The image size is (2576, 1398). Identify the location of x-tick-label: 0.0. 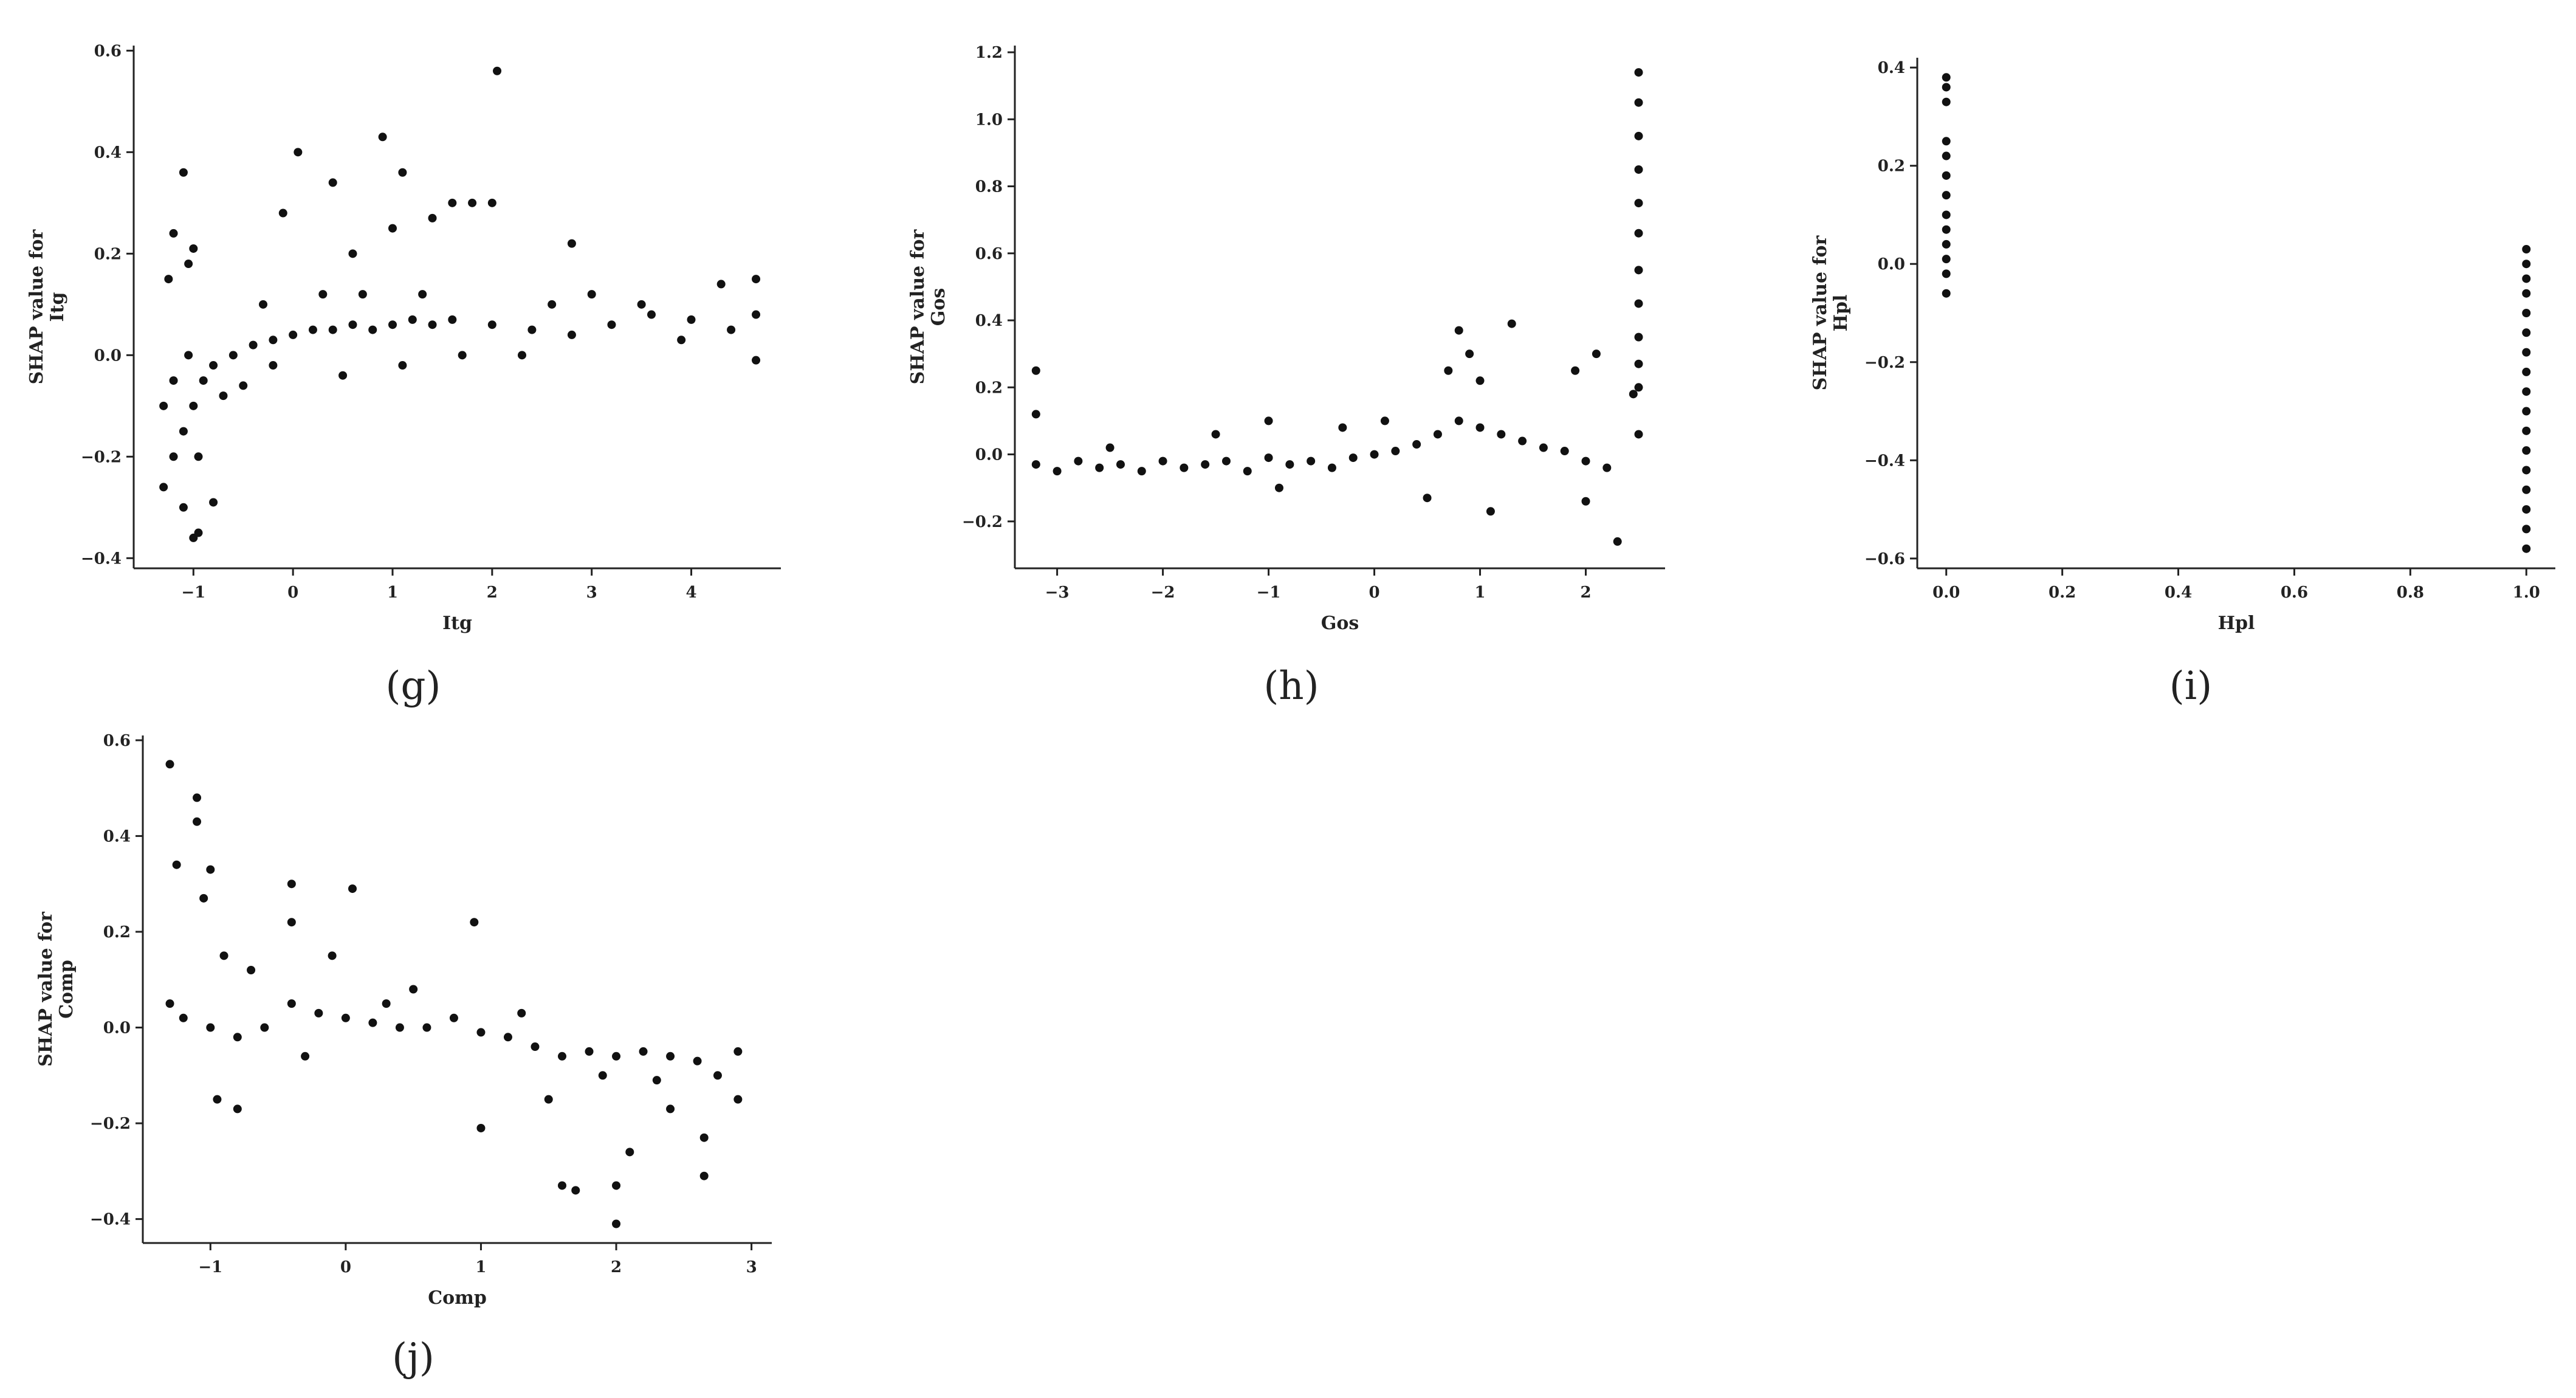
(1946, 593).